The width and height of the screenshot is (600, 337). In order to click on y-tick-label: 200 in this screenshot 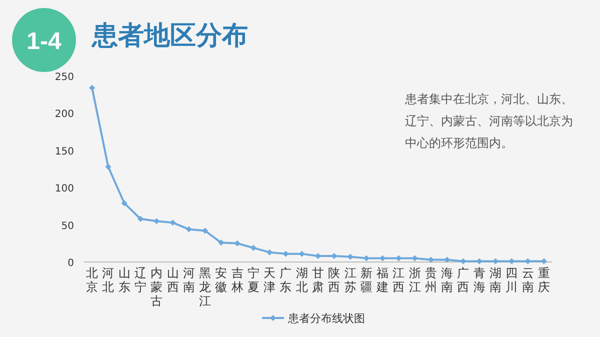, I will do `click(64, 114)`.